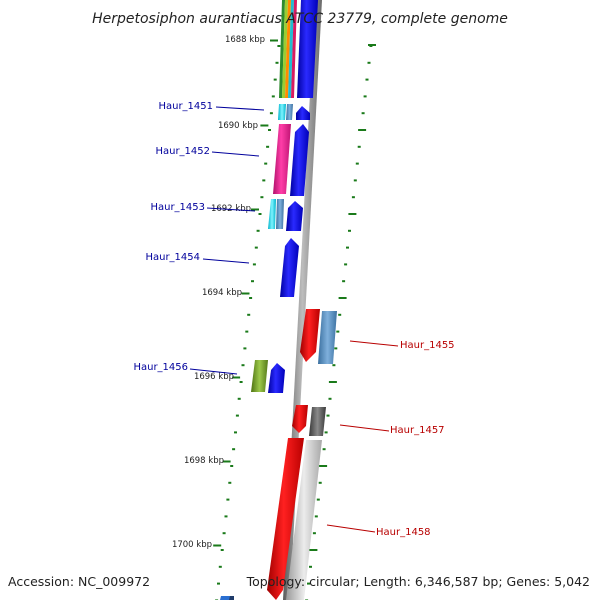 Image resolution: width=600 pixels, height=600 pixels. Describe the element at coordinates (327, 337) in the screenshot. I see `gene-haur-1455-steel` at that location.